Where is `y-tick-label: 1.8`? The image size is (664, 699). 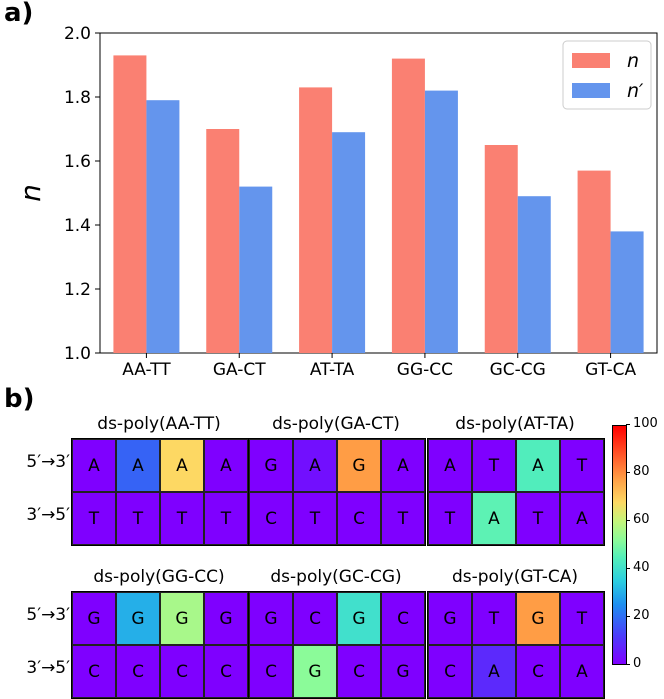
y-tick-label: 1.8 is located at coordinates (77, 98).